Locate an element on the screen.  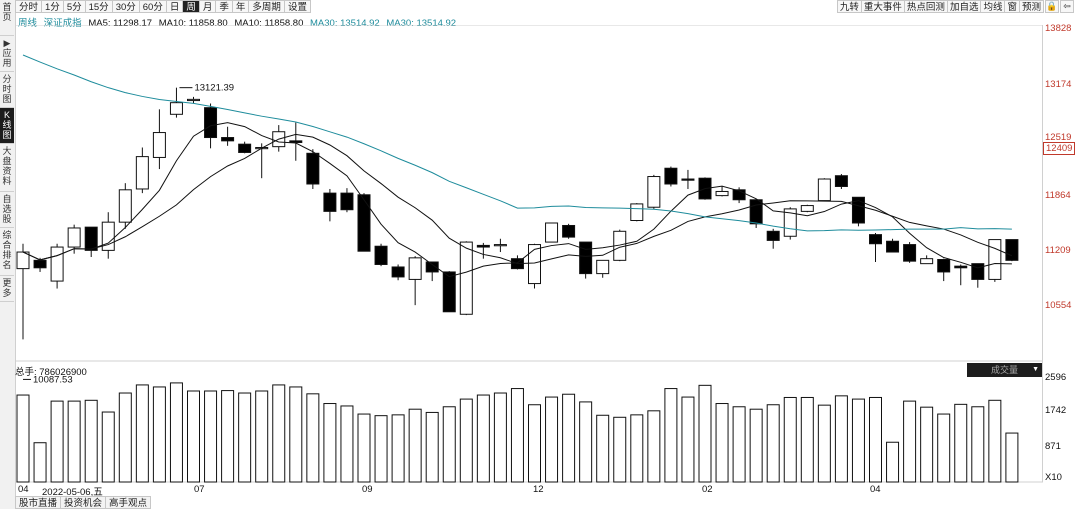
period-tab-8: 月 is located at coordinates (208, 6).